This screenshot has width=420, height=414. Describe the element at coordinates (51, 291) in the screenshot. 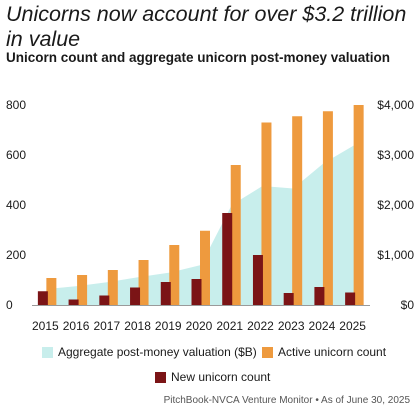

I see `active-bar-2015` at that location.